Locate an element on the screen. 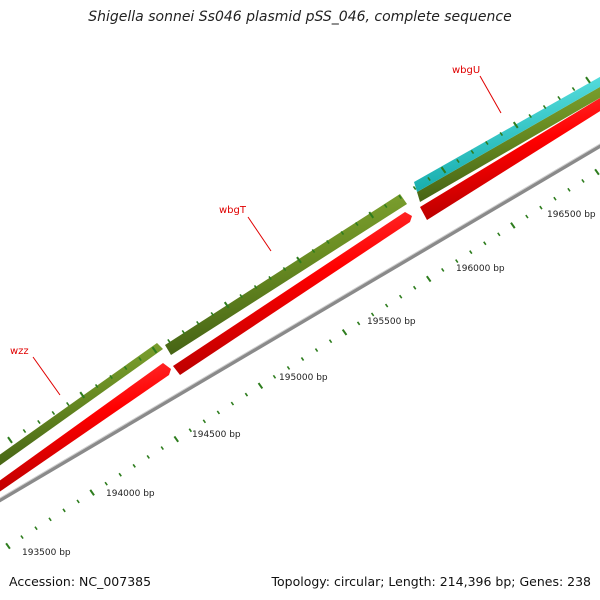  scale-label: 196000 bp is located at coordinates (480, 269).